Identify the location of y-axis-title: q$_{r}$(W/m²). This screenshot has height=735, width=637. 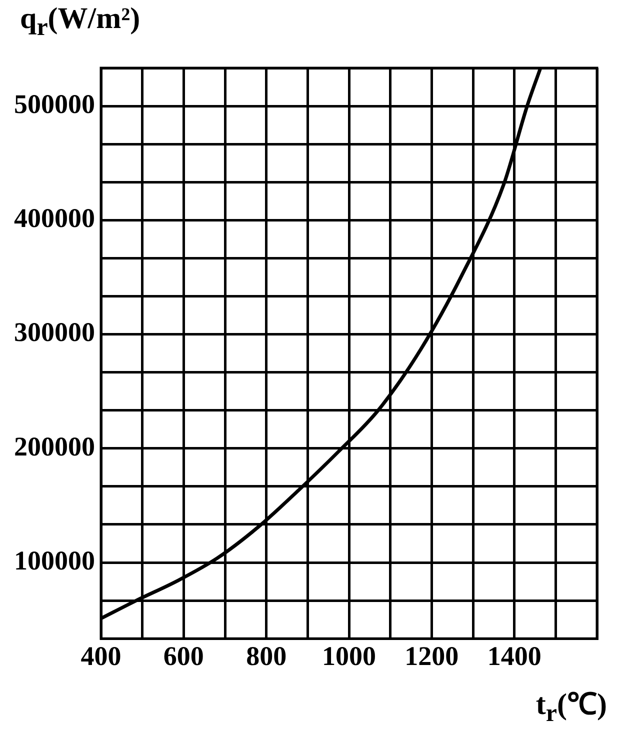
(80, 22).